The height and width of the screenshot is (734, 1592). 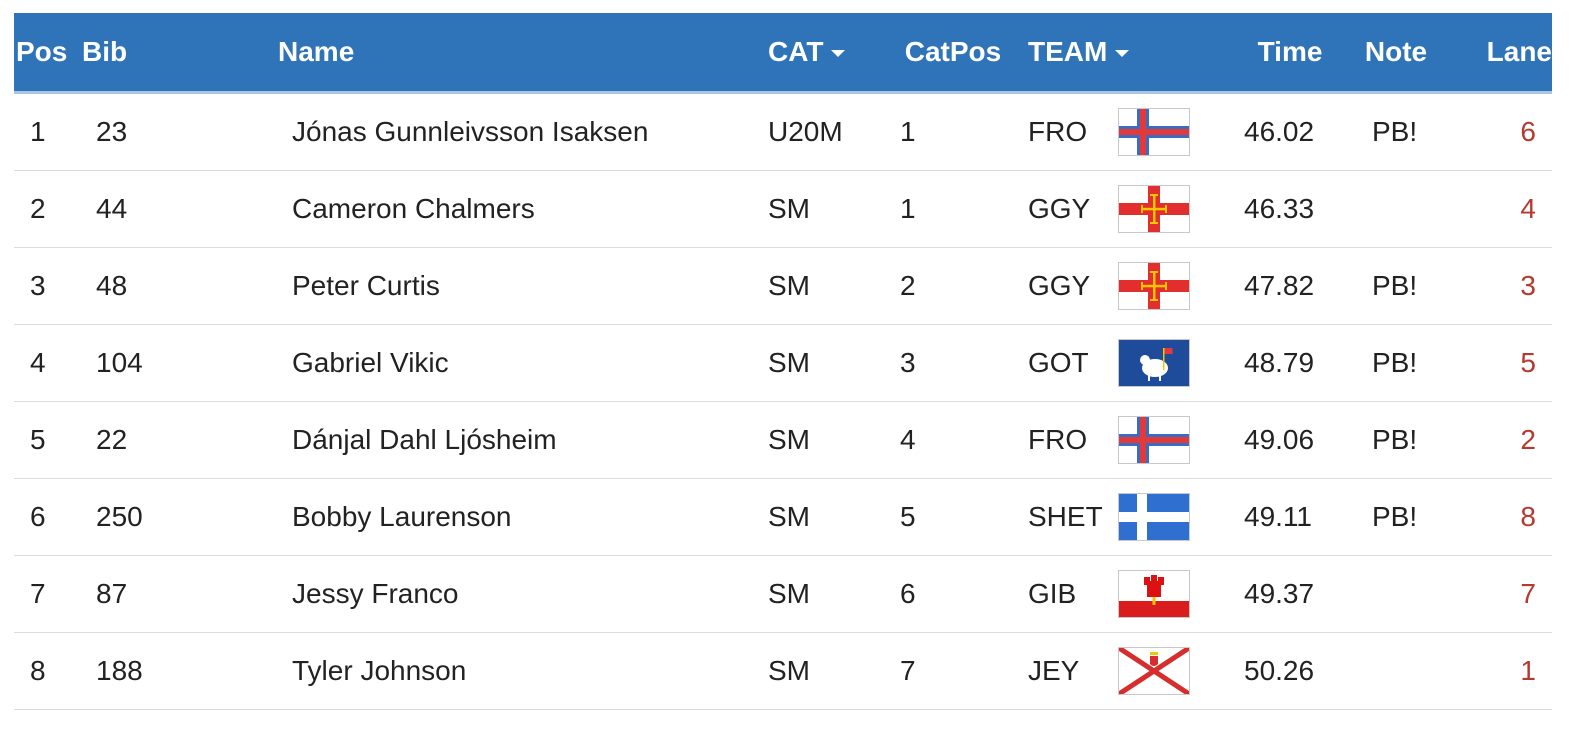 I want to click on header-lane-label: Lane, so click(x=1519, y=51).